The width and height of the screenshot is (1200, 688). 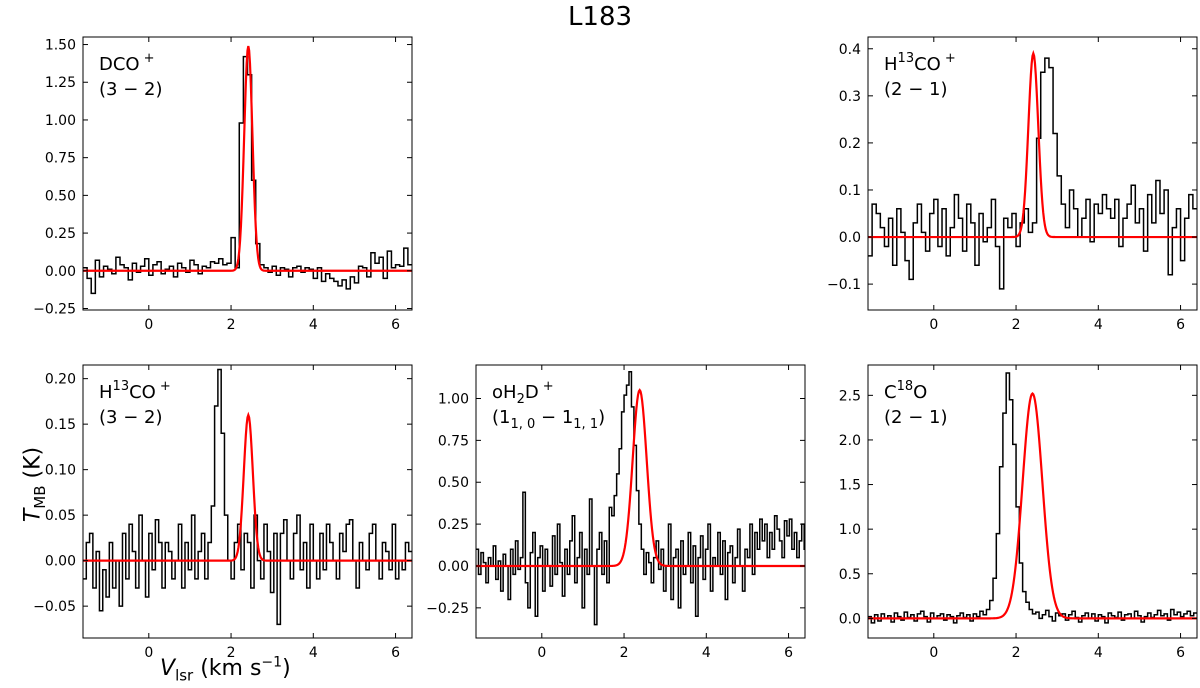 What do you see at coordinates (1098, 653) in the screenshot?
I see `x-tick-label-c18o-21: 4` at bounding box center [1098, 653].